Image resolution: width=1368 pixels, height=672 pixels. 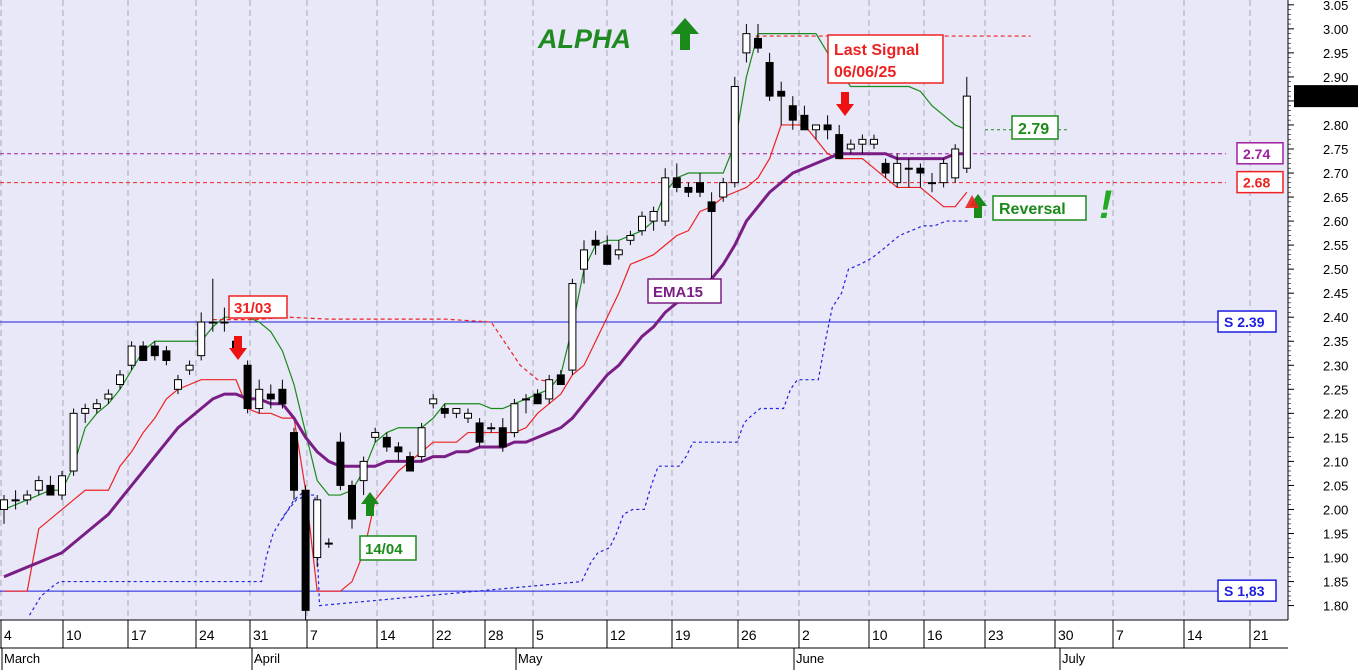 What do you see at coordinates (261, 635) in the screenshot?
I see `date-tick-label: 31` at bounding box center [261, 635].